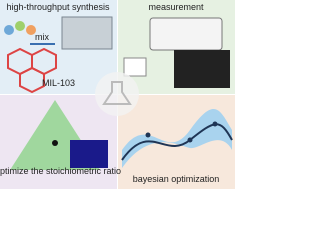 The height and width of the screenshot is (240, 320). What do you see at coordinates (32, 70) in the screenshot?
I see `mof-structure` at bounding box center [32, 70].